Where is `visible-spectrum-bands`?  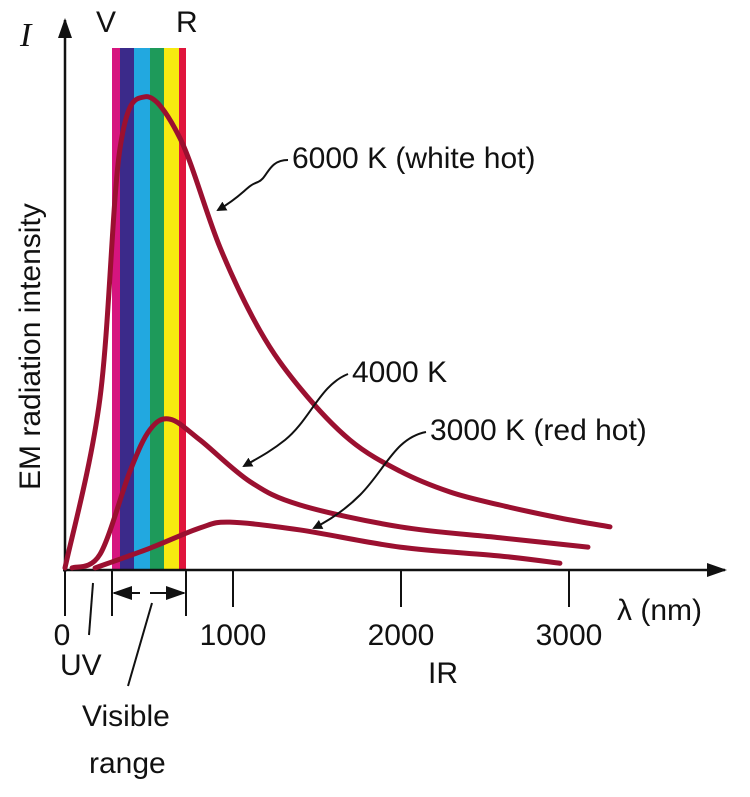
visible-spectrum-bands is located at coordinates (149, 309).